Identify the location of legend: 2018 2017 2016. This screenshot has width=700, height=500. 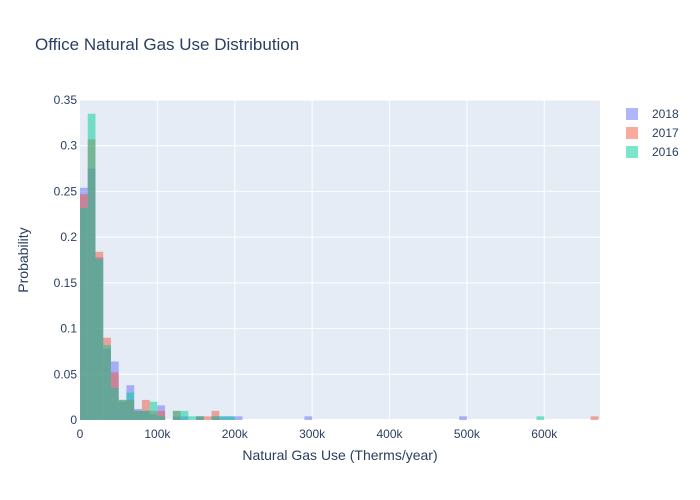
(652, 133).